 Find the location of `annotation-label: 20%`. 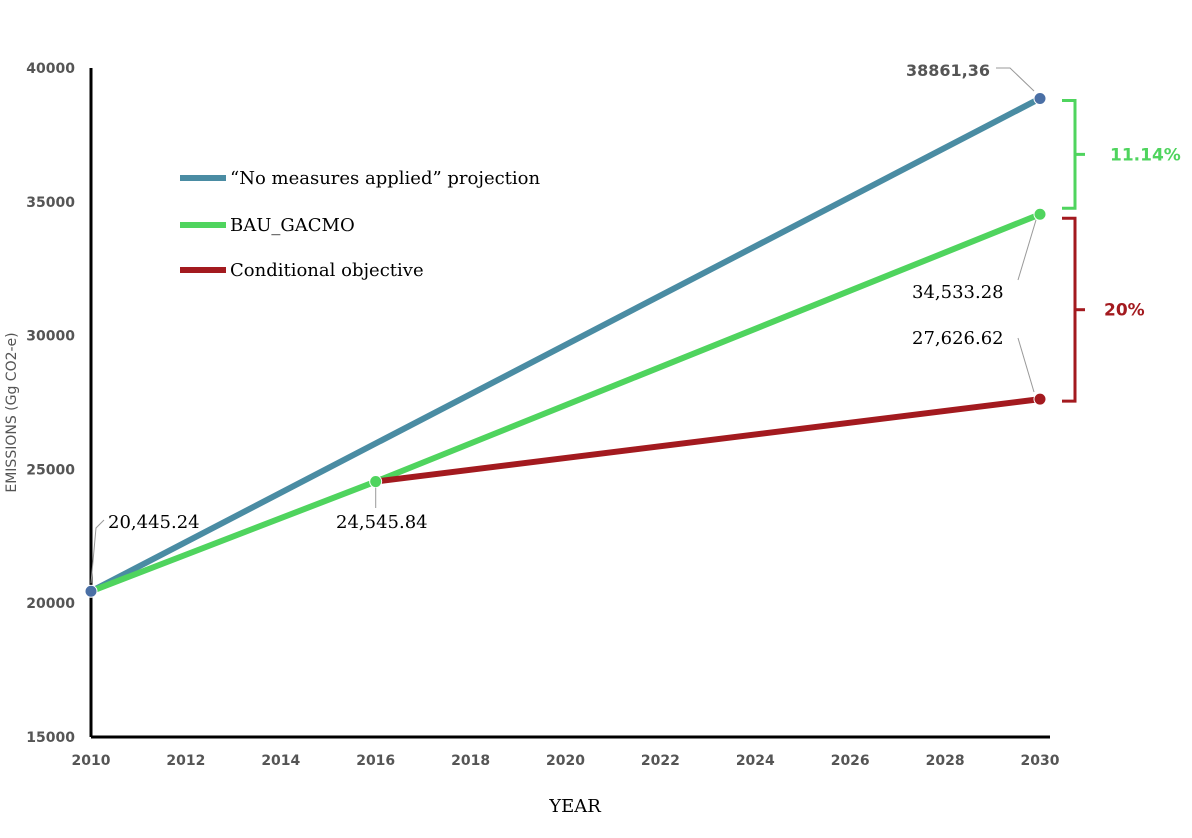

annotation-label: 20% is located at coordinates (1124, 311).